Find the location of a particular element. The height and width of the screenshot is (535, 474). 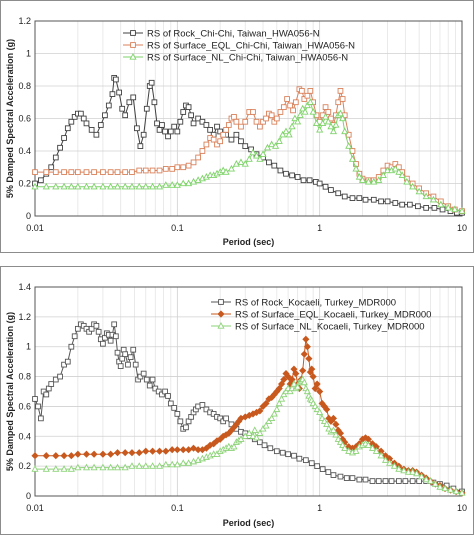

legend-label: RS of Rock_Kocaeli, Turkey_MDR000 is located at coordinates (315, 303).